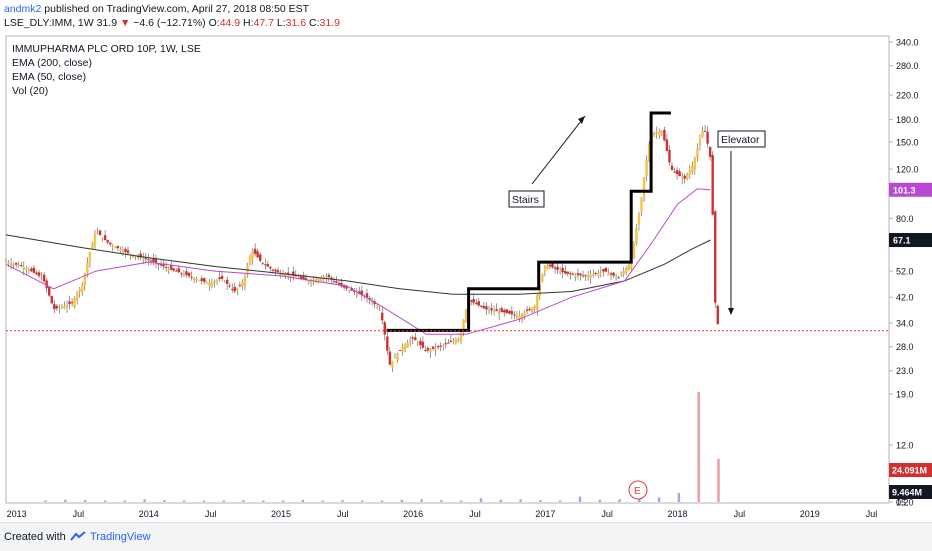 The width and height of the screenshot is (932, 551). I want to click on ticker-label: LSE_DLY:IMM, 1W, so click(49, 23).